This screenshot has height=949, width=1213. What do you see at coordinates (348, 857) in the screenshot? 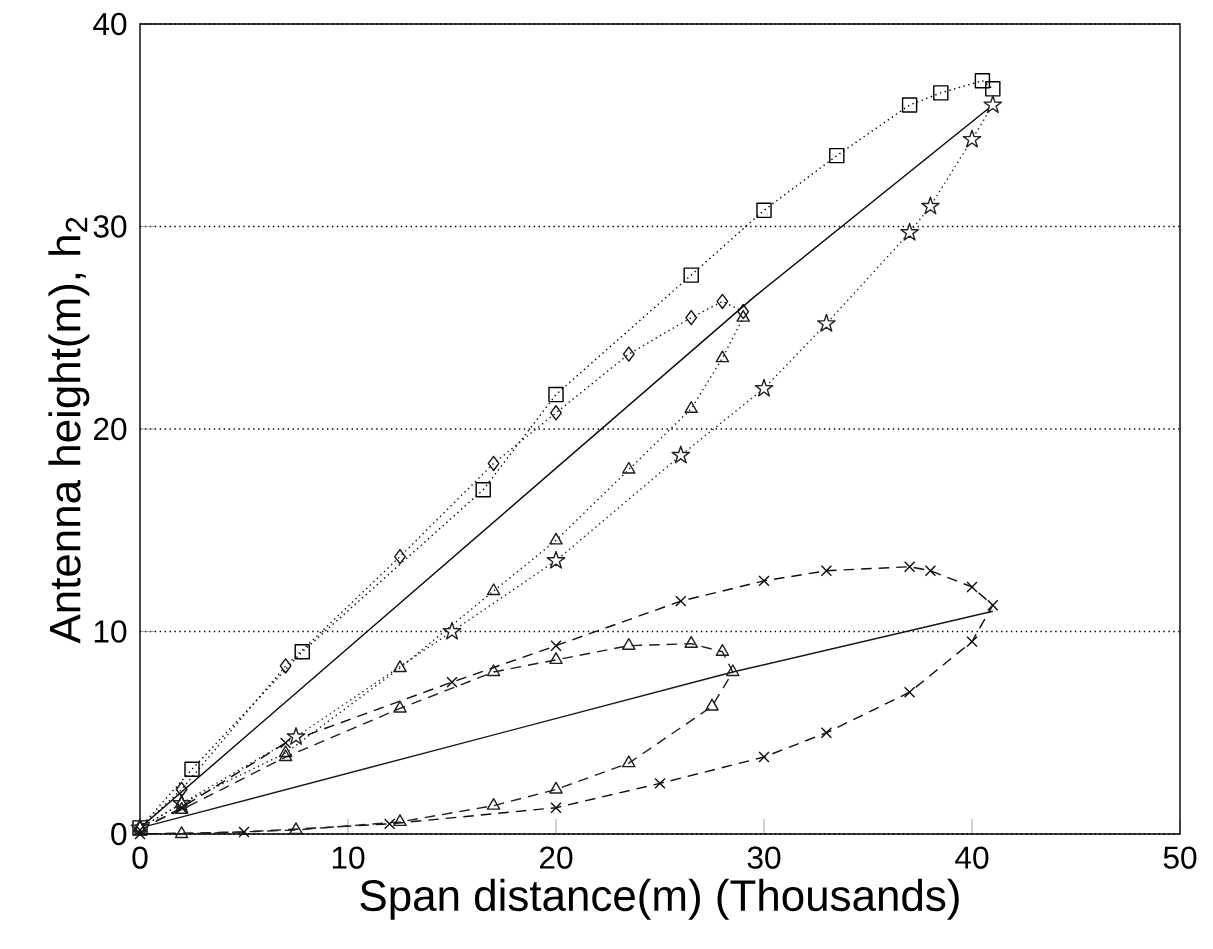
I see `x-tick-label: 10` at bounding box center [348, 857].